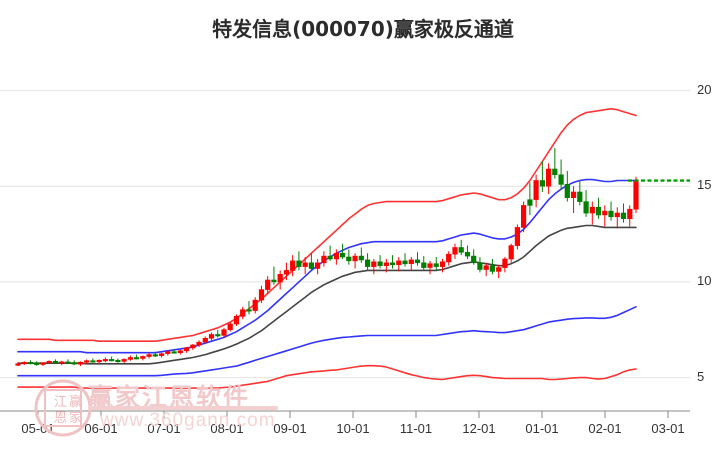 The width and height of the screenshot is (726, 450). What do you see at coordinates (668, 428) in the screenshot?
I see `x-axis-label: 03-01` at bounding box center [668, 428].